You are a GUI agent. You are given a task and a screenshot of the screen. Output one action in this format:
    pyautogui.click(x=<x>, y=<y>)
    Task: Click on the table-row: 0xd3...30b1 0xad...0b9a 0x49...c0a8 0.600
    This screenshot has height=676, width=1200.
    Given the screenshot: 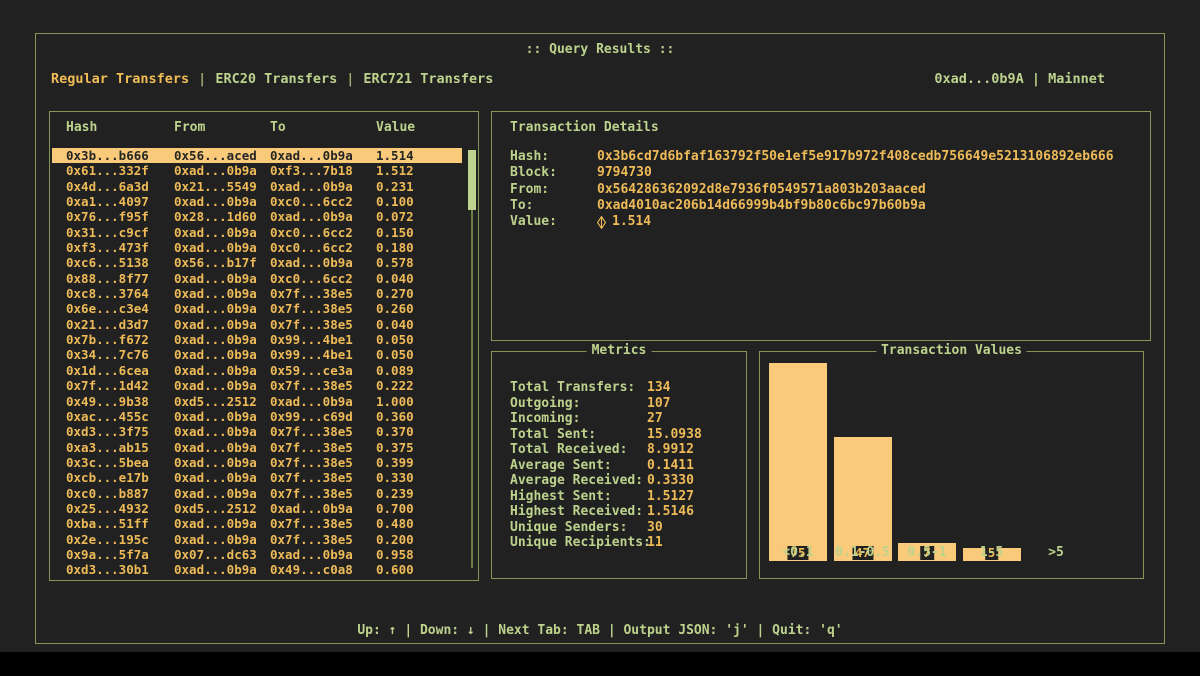 What is the action you would take?
    pyautogui.click(x=257, y=569)
    